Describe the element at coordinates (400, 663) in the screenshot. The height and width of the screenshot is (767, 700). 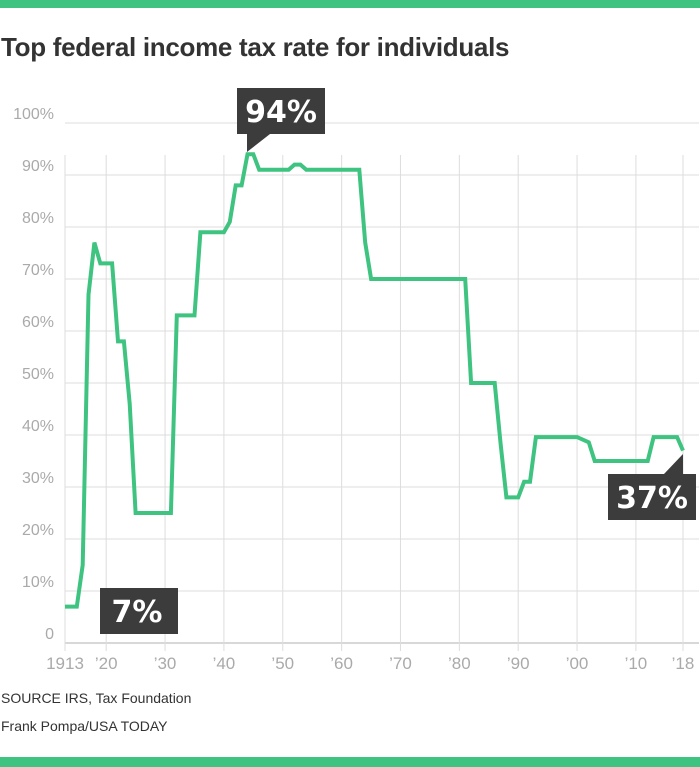
I see `x-tick-label: ’70` at that location.